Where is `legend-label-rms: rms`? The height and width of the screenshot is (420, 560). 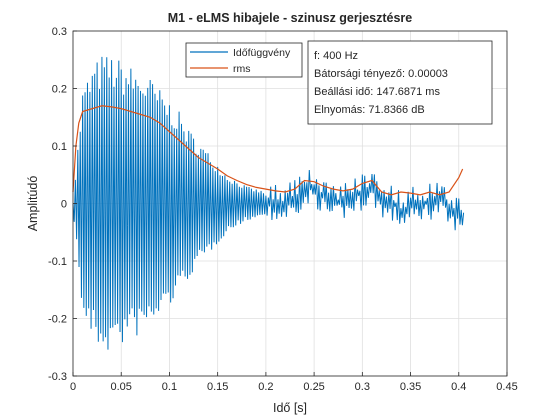
legend-label-rms: rms is located at coordinates (242, 69).